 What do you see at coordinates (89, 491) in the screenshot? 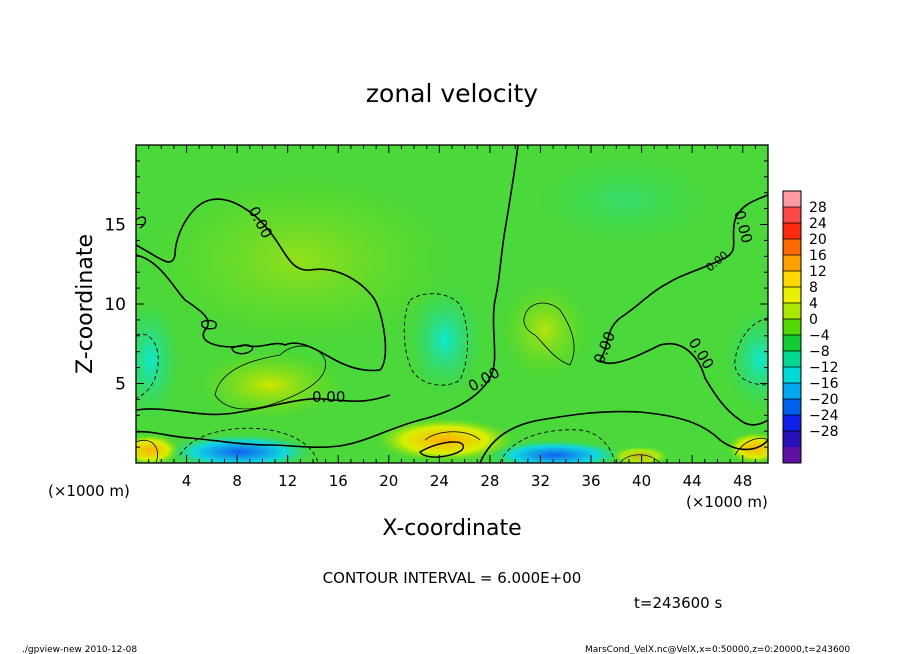
I see `x-unit-label-left: (×1000 m)` at bounding box center [89, 491].